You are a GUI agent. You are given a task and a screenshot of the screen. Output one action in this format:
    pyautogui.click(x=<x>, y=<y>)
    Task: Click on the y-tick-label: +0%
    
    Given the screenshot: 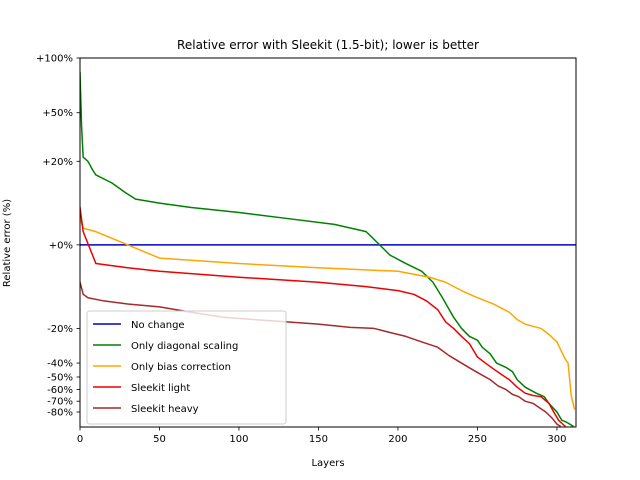 What is the action you would take?
    pyautogui.click(x=61, y=245)
    